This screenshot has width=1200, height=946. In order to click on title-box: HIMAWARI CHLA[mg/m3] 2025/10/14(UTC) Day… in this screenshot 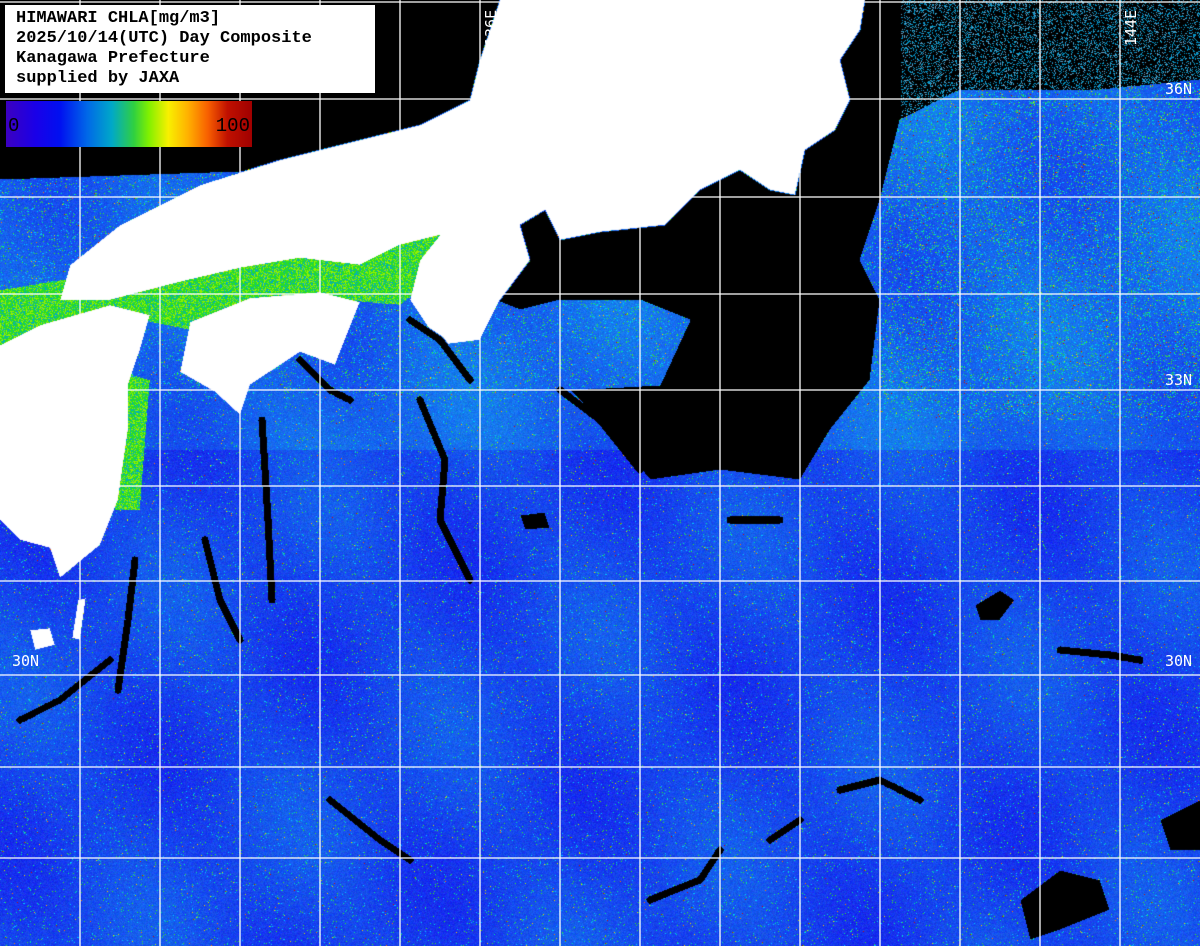, I will do `click(190, 49)`.